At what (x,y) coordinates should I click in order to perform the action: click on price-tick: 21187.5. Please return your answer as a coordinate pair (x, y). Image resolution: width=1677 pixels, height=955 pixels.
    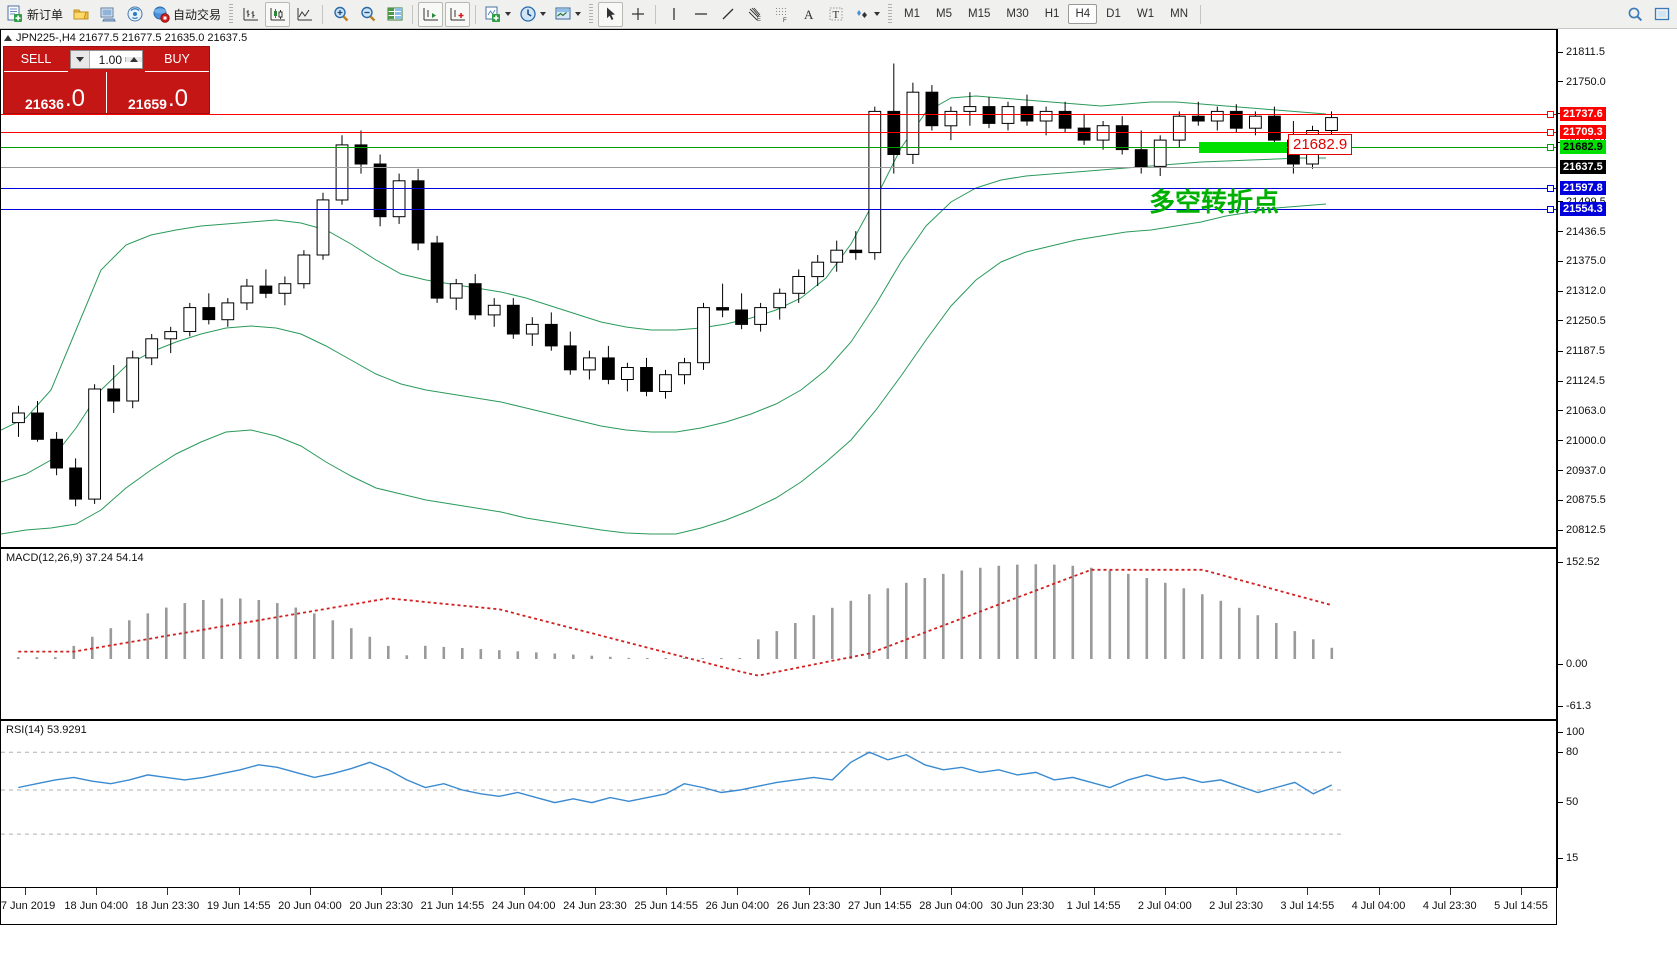
    Looking at the image, I should click on (1581, 351).